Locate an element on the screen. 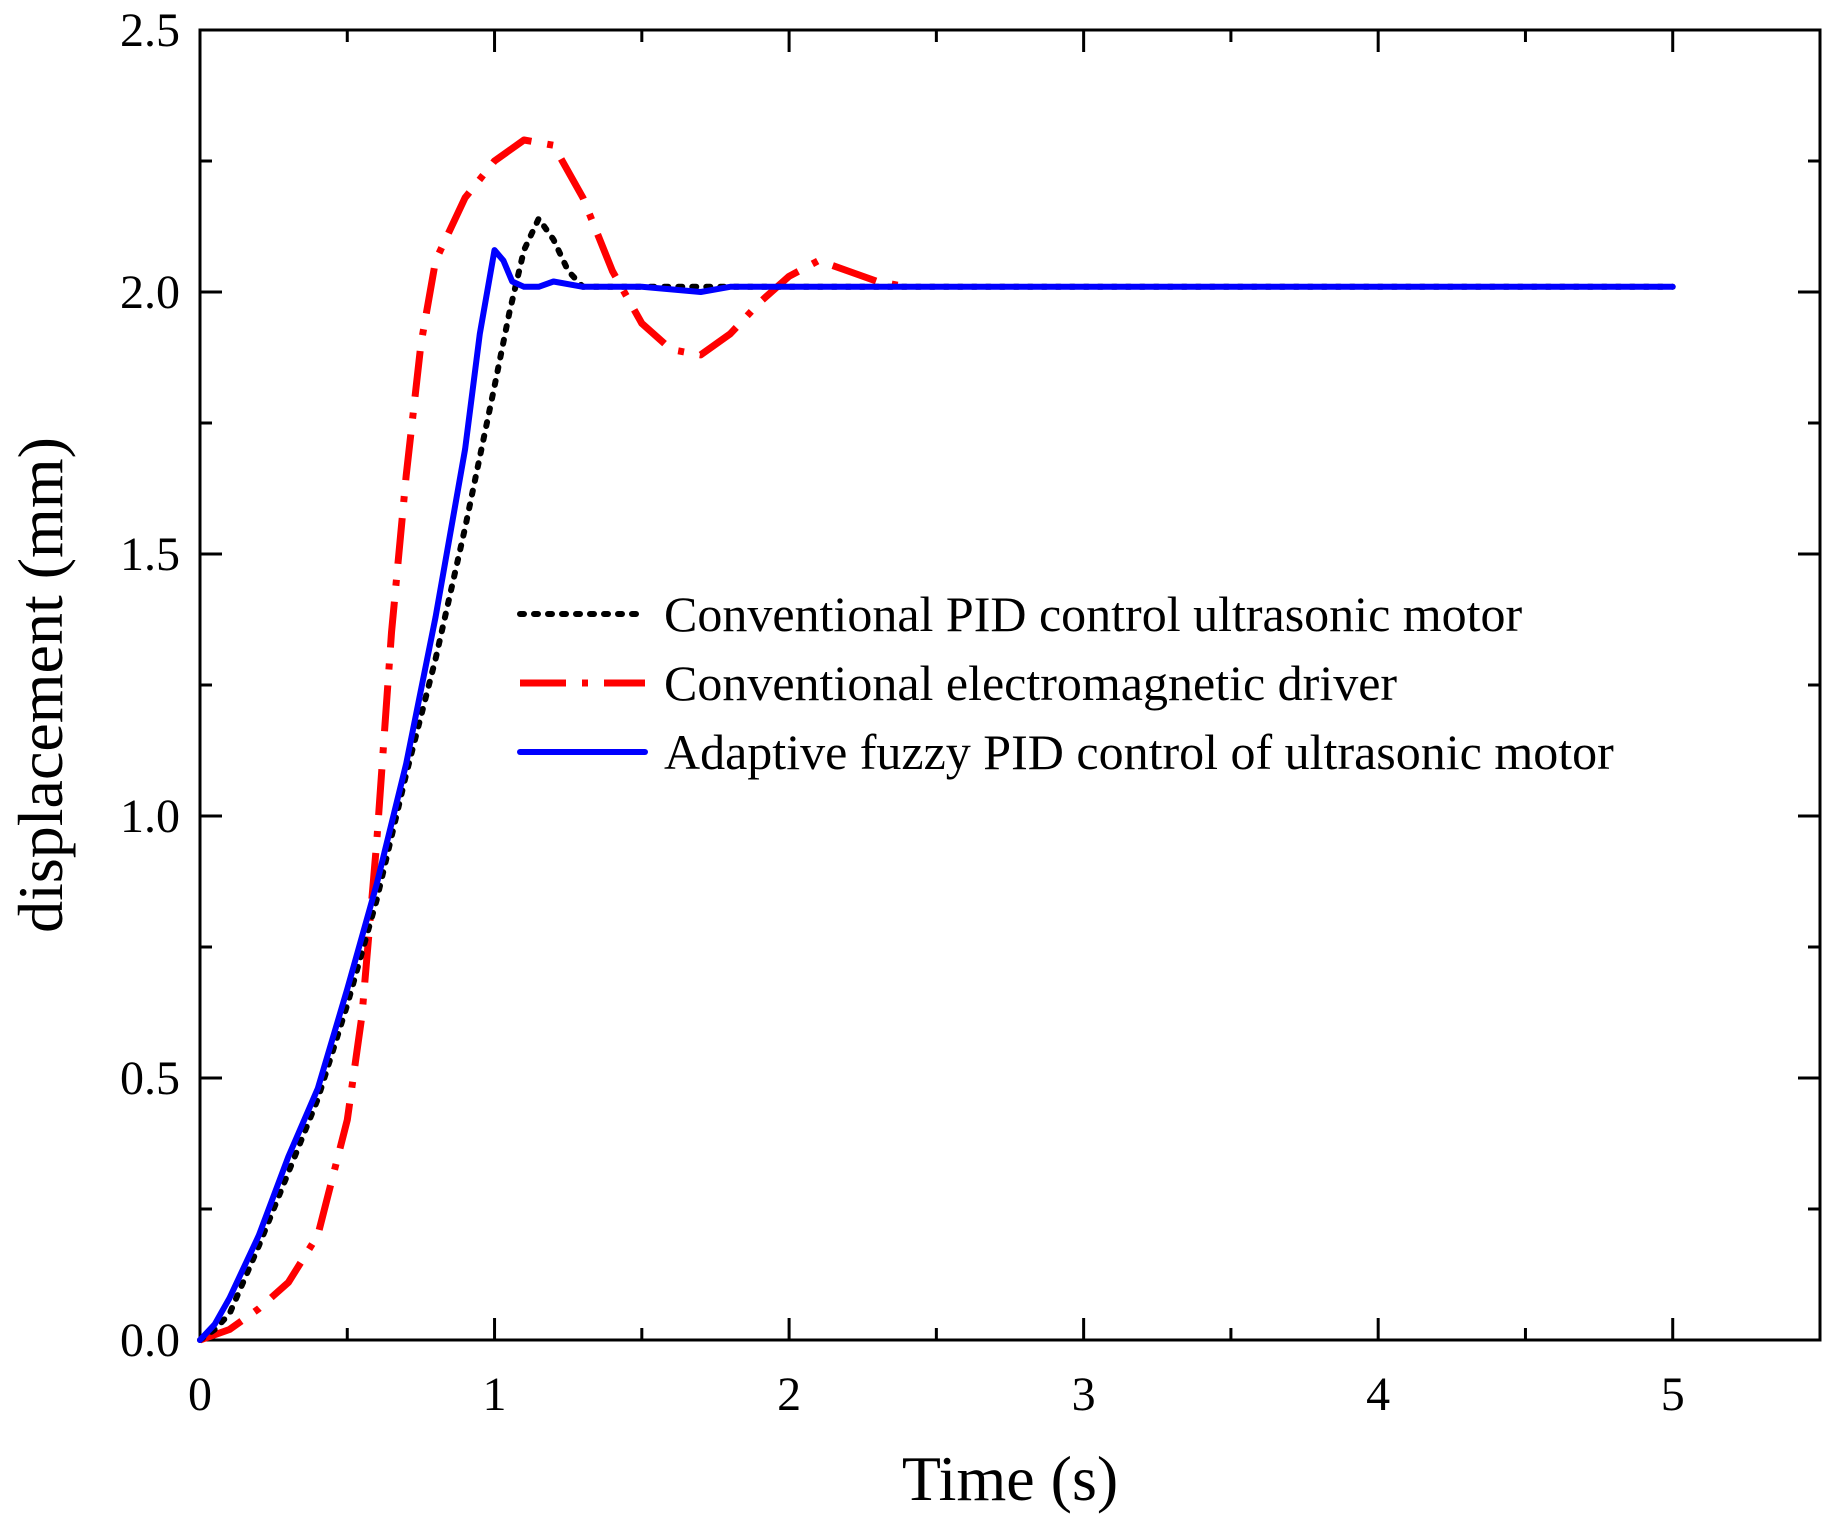 This screenshot has height=1520, width=1824. x-tick-label: 1 is located at coordinates (495, 1394).